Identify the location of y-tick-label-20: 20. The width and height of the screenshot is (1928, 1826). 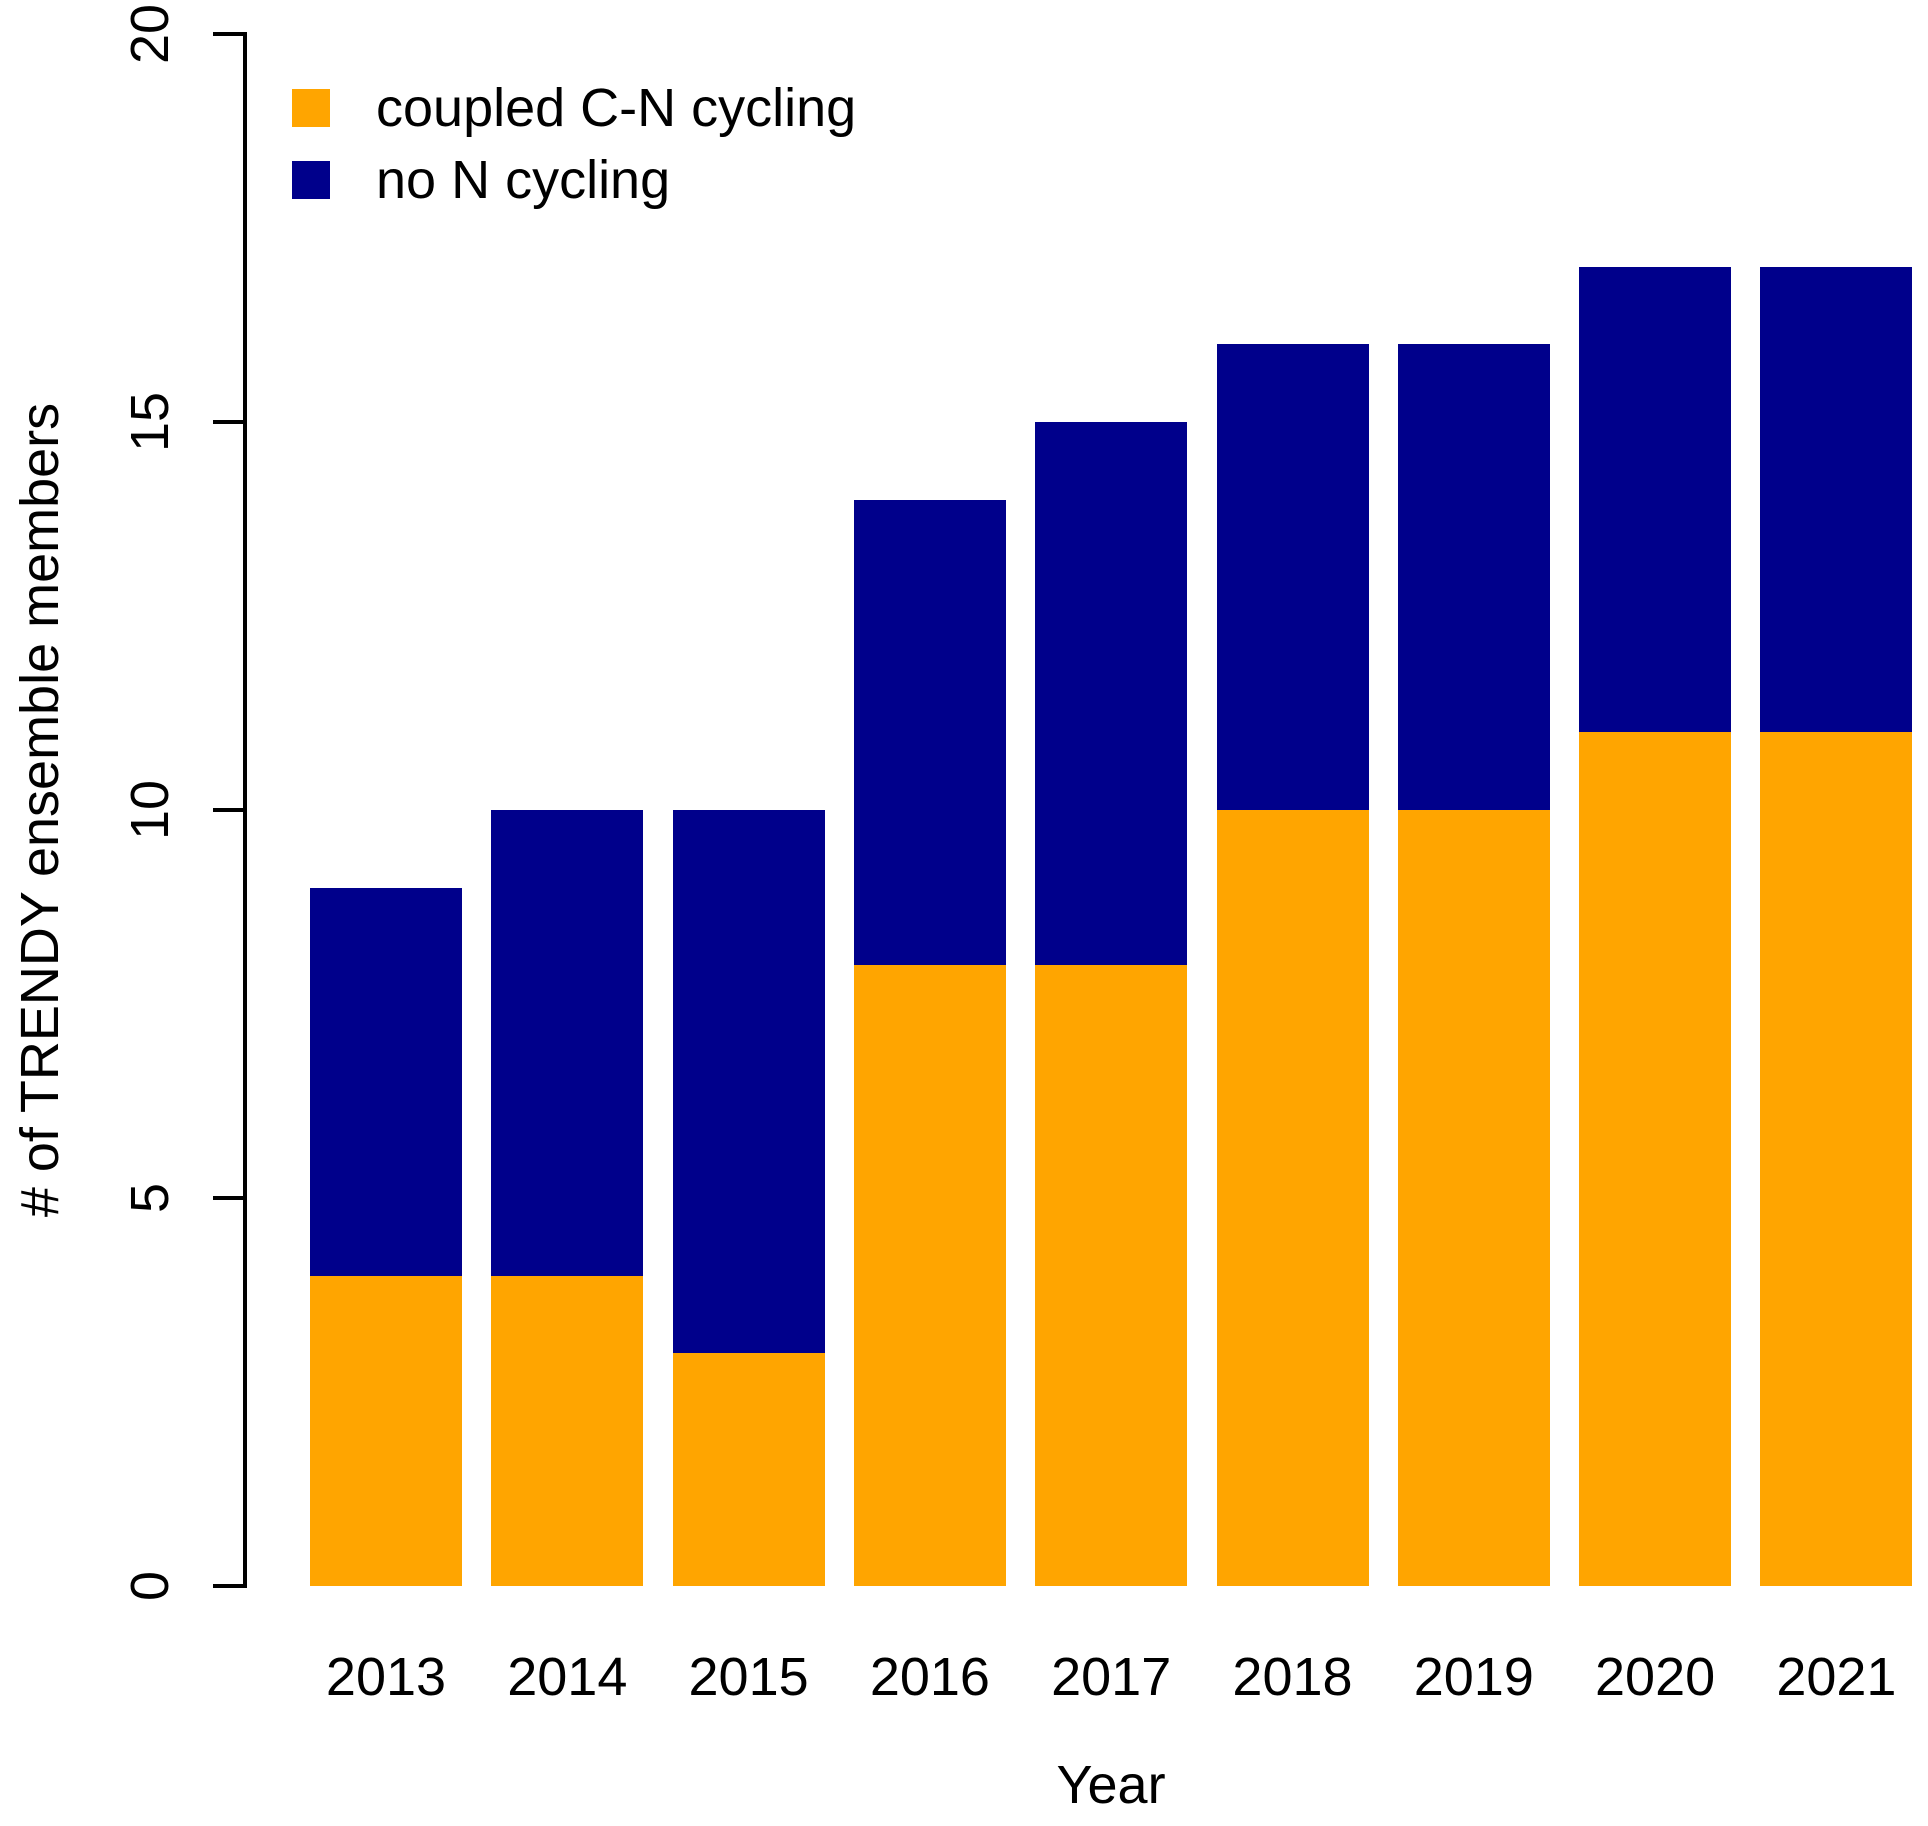
(150, 34).